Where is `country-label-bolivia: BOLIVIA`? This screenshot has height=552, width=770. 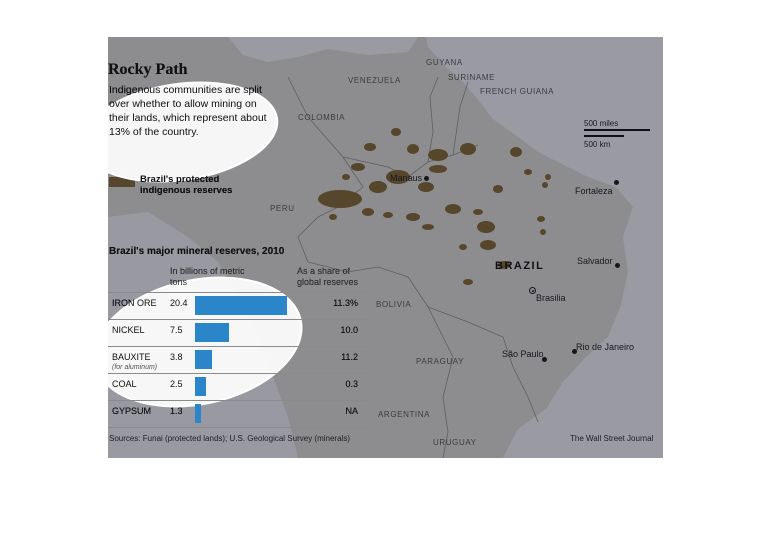
country-label-bolivia: BOLIVIA is located at coordinates (394, 304).